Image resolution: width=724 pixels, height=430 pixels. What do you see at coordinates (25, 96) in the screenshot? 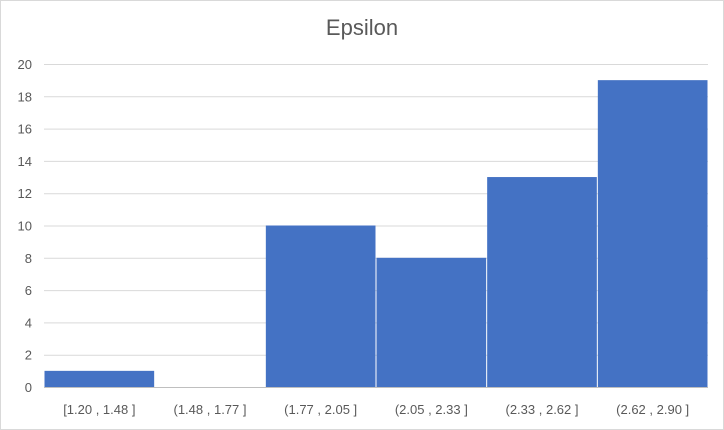
I see `y-tick-label: 18` at bounding box center [25, 96].